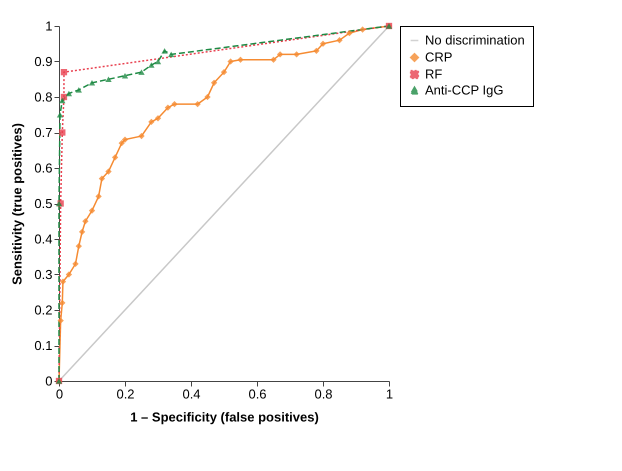  I want to click on y-tick-label: 0.1, so click(43, 345).